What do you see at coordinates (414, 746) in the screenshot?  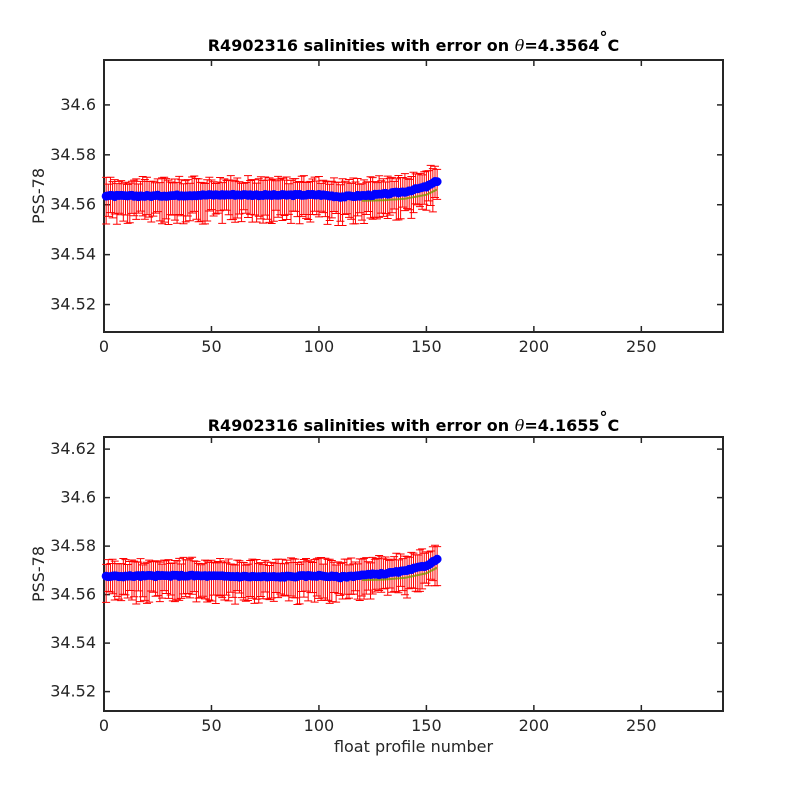 I see `x-axis-label: float profile number` at bounding box center [414, 746].